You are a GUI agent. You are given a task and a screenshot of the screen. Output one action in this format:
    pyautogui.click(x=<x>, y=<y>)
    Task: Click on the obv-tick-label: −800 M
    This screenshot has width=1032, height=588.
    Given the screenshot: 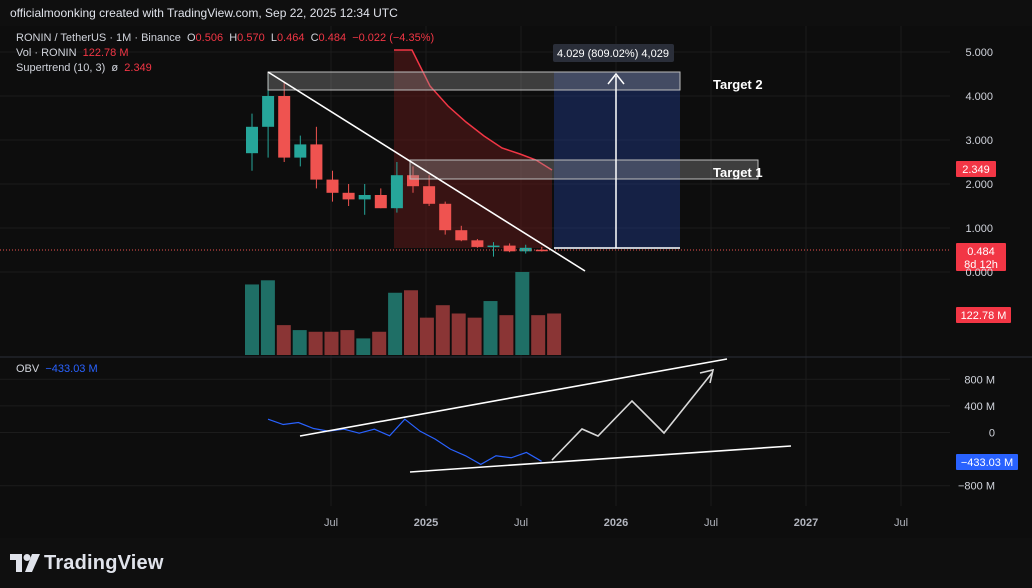 What is the action you would take?
    pyautogui.click(x=976, y=487)
    